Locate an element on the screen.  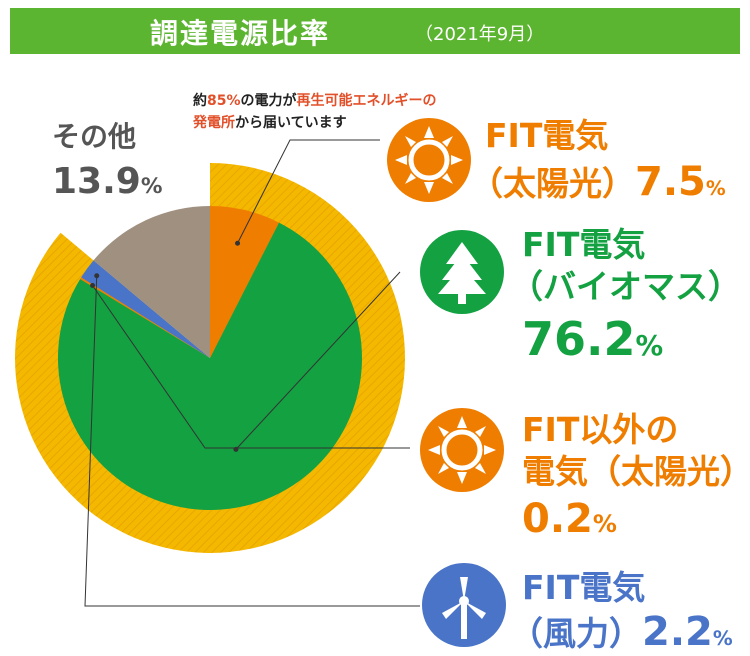
renewable-note: 約85%の電力が再生可能エネルギーの 発電所から届いています is located at coordinates (315, 112).